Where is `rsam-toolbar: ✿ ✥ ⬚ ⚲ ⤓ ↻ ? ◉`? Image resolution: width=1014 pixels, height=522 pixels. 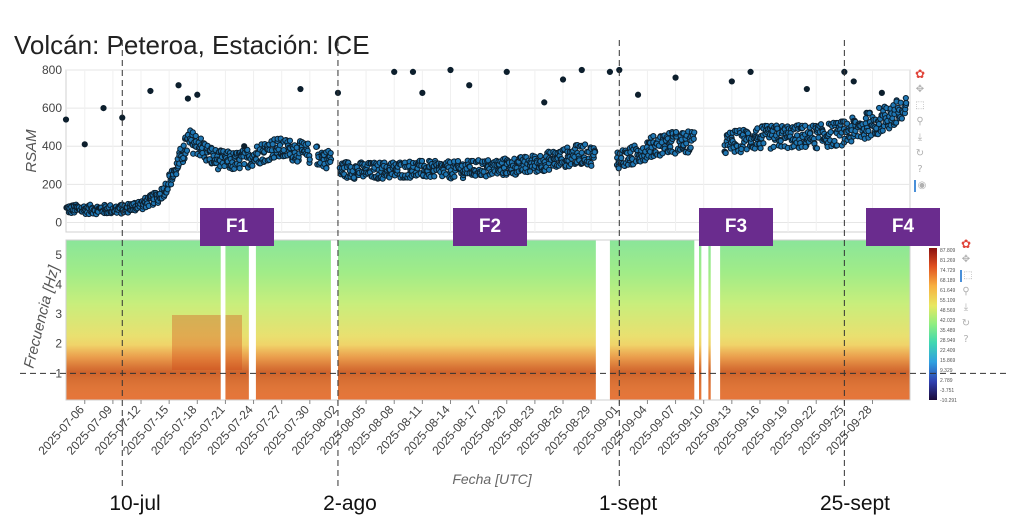 rsam-toolbar: ✿ ✥ ⬚ ⚲ ⤓ ↻ ? ◉ is located at coordinates (921, 132).